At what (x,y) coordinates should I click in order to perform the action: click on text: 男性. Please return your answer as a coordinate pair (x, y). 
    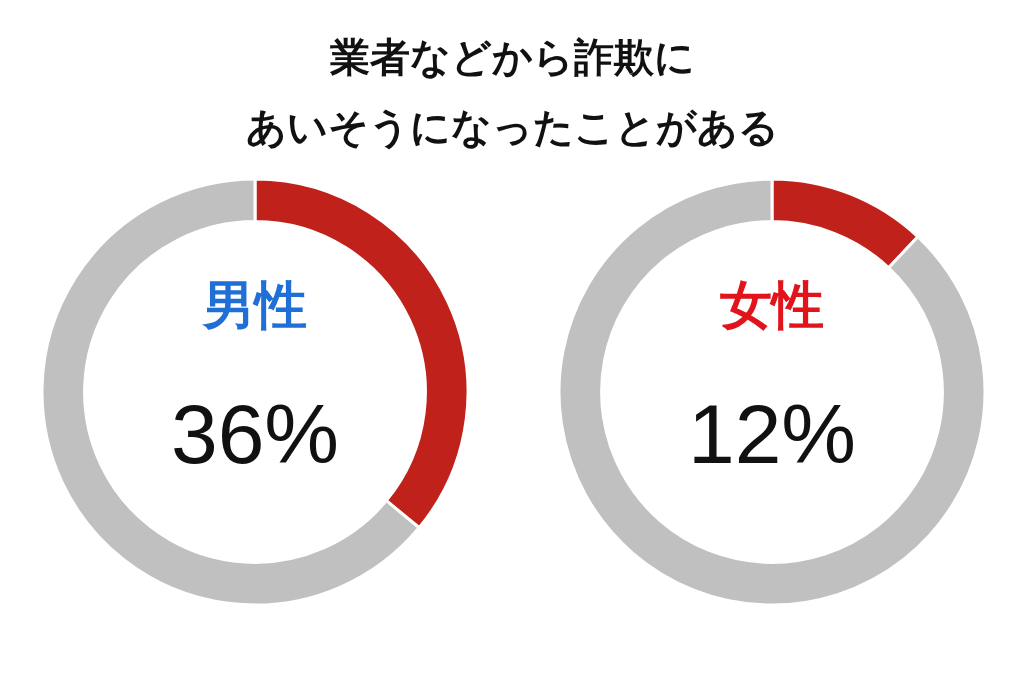
    Looking at the image, I should click on (254, 305).